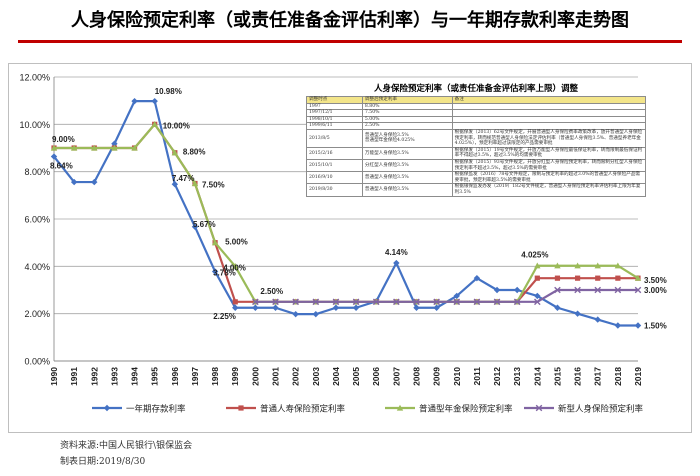 Image resolution: width=700 pixels, height=476 pixels. I want to click on data-label: 2.25%, so click(224, 316).